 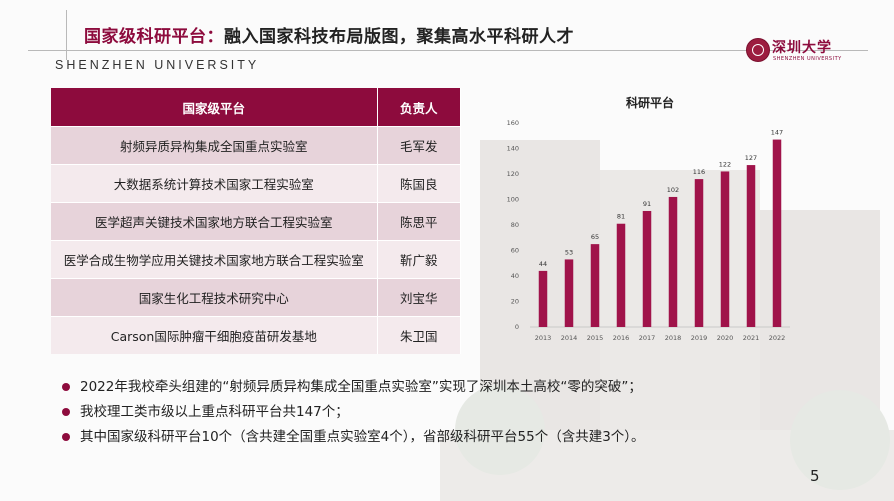 What do you see at coordinates (699, 172) in the screenshot?
I see `bar-data-label: 116` at bounding box center [699, 172].